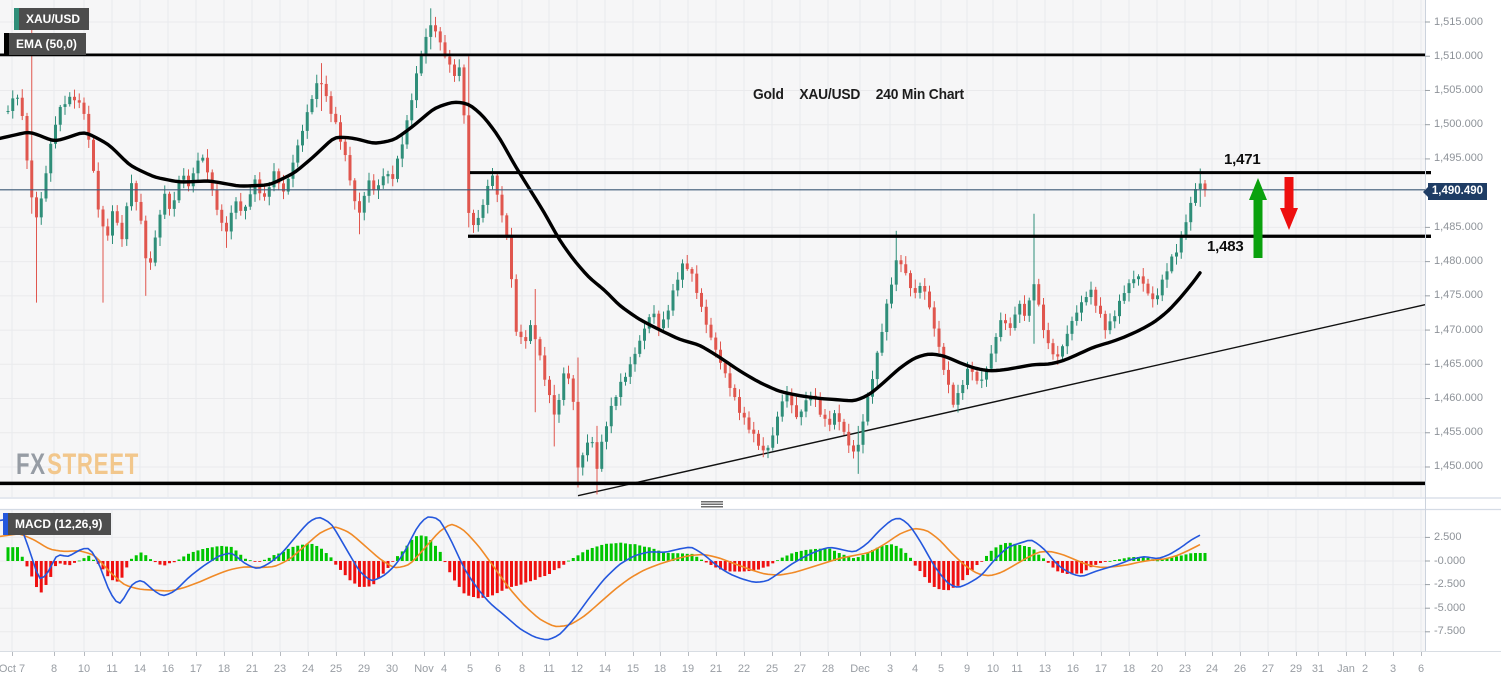 The height and width of the screenshot is (680, 1501). What do you see at coordinates (13, 669) in the screenshot?
I see `date-tick-label: Oct 7` at bounding box center [13, 669].